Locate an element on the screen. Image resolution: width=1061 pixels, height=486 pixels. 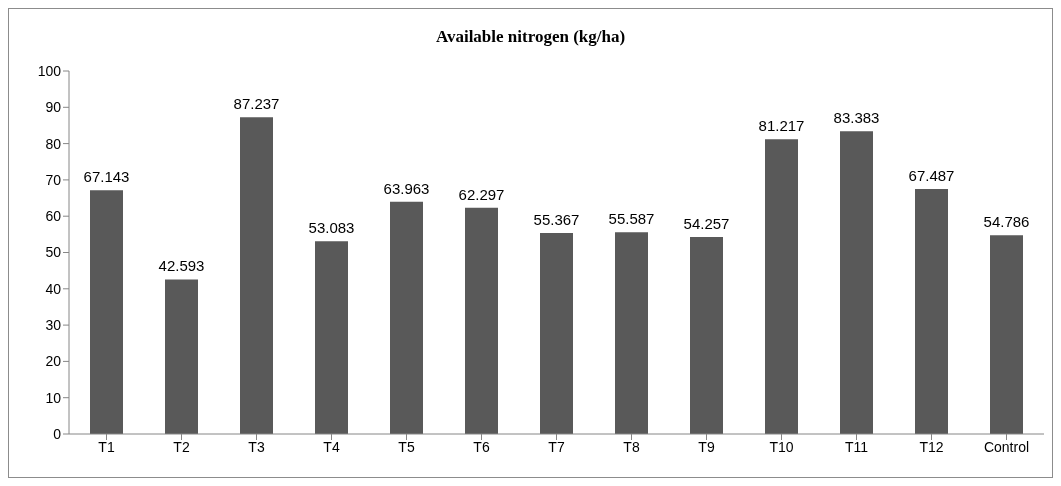
x-tick-label: T5 is located at coordinates (406, 446).